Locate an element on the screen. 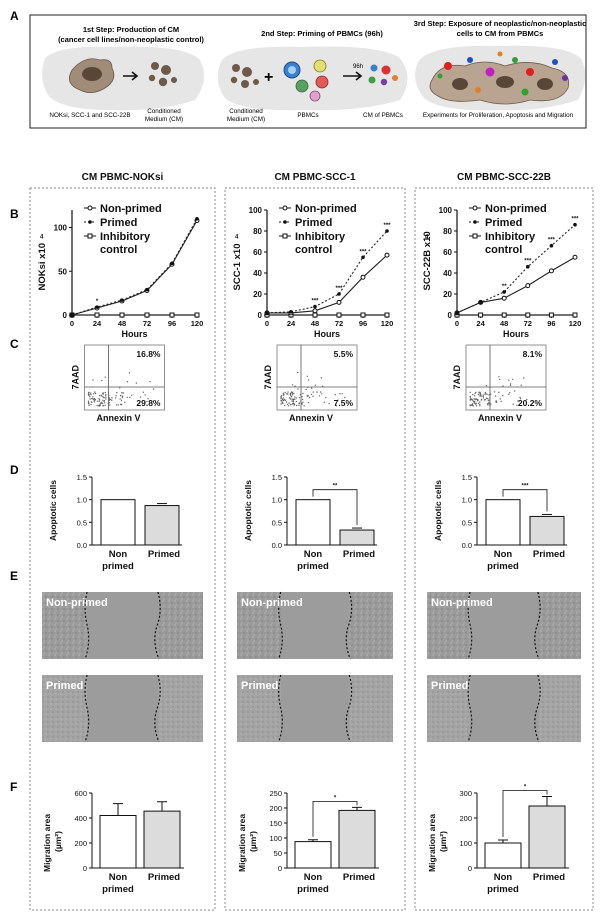 The height and width of the screenshot is (914, 600). y-axis-label: Migration area is located at coordinates (432, 843).